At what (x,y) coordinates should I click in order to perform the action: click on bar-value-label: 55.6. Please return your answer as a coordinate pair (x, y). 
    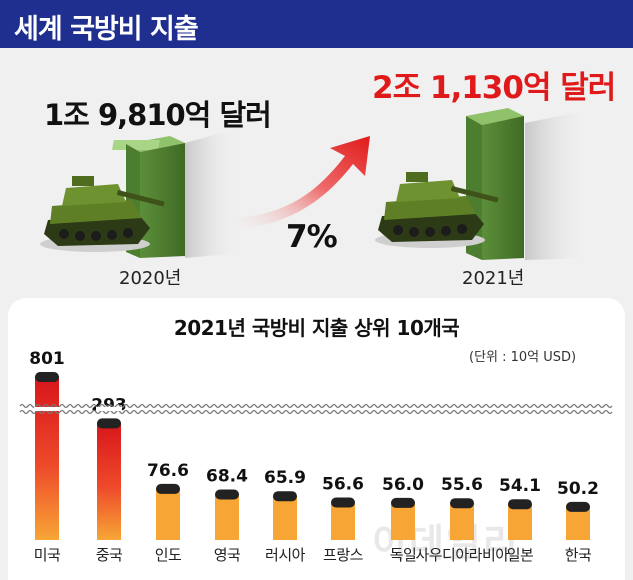
    Looking at the image, I should click on (462, 485).